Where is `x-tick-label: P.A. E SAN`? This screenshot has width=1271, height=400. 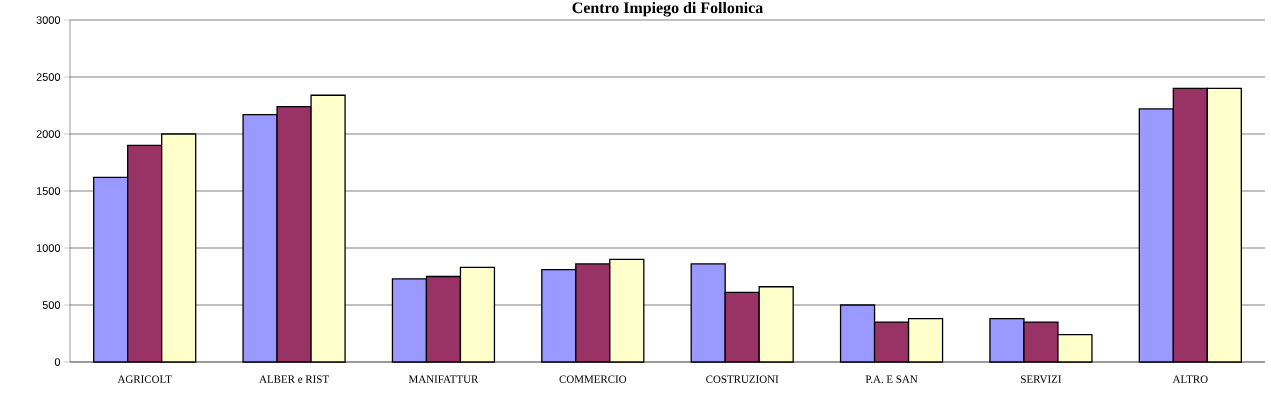
x-tick-label: P.A. E SAN is located at coordinates (891, 379).